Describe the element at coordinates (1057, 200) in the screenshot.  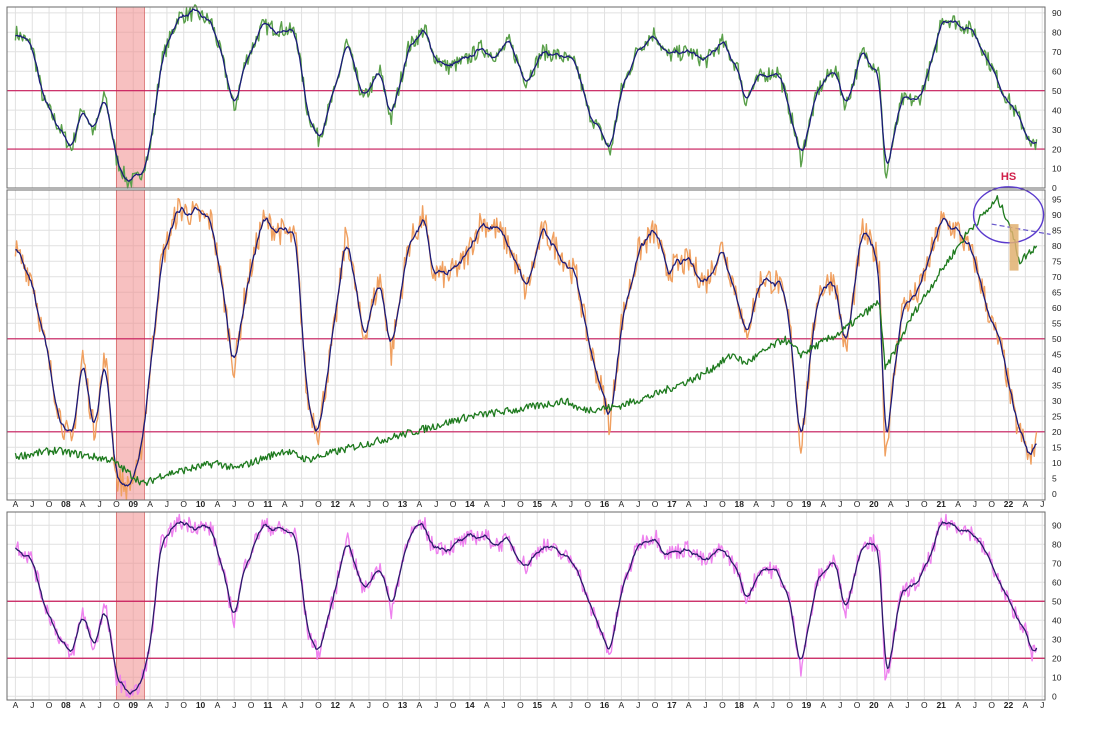
I see `y-tick-label: 95` at that location.